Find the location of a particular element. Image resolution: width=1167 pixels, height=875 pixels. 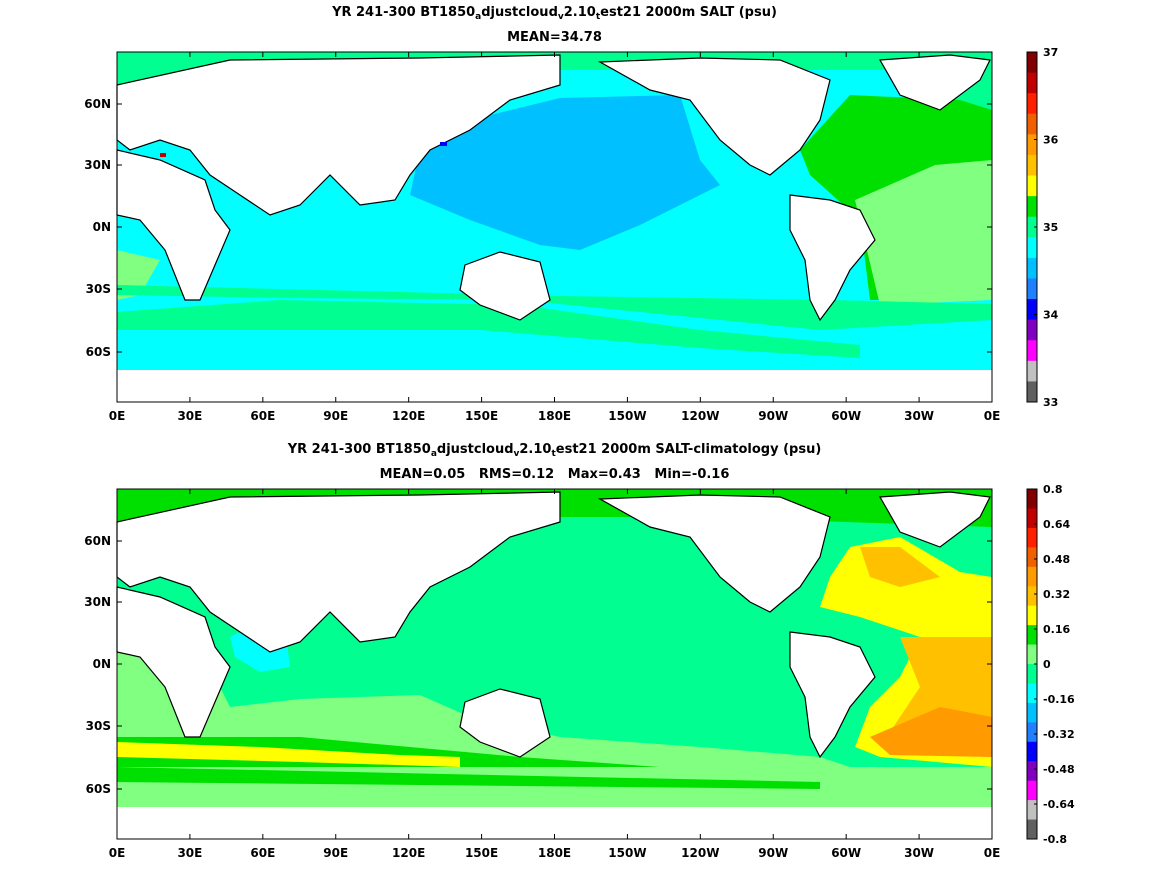

y-tick-label: 0N is located at coordinates (102, 664).